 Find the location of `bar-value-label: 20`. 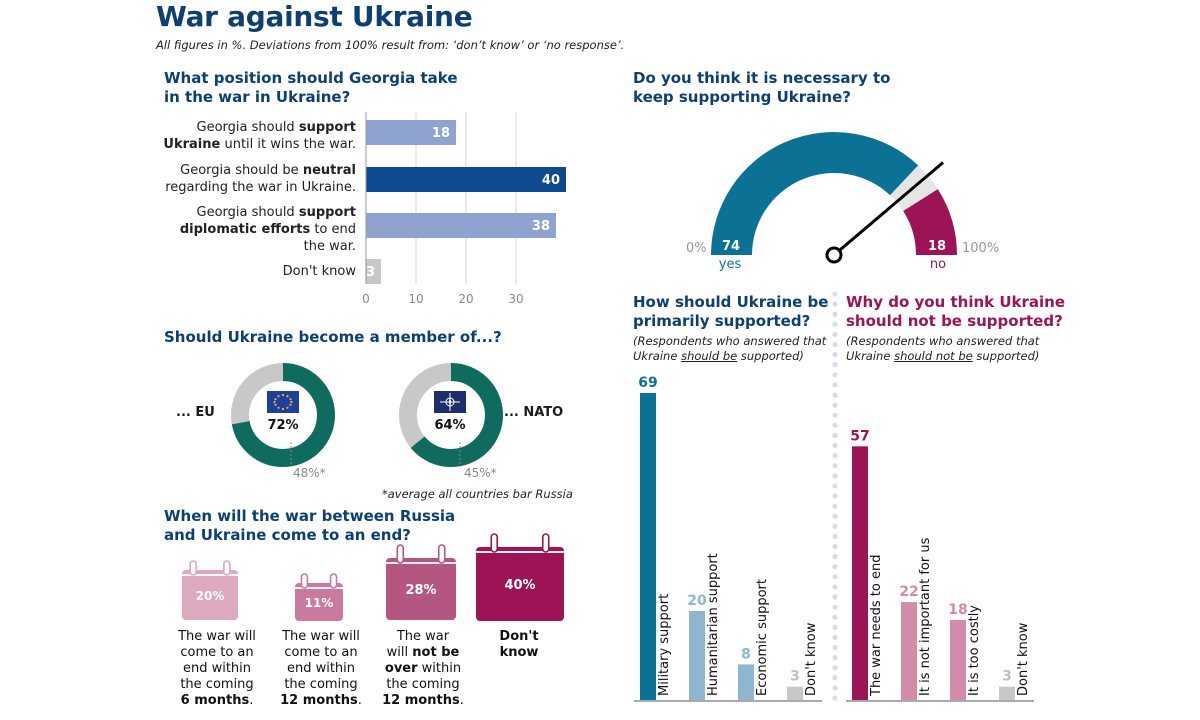

bar-value-label: 20 is located at coordinates (697, 601).